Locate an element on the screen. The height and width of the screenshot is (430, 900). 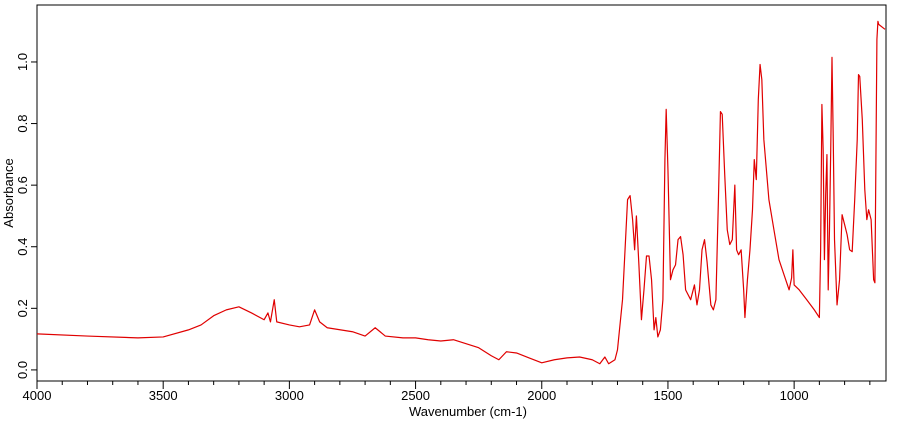
y-tick-label: 0.0 is located at coordinates (22, 370).